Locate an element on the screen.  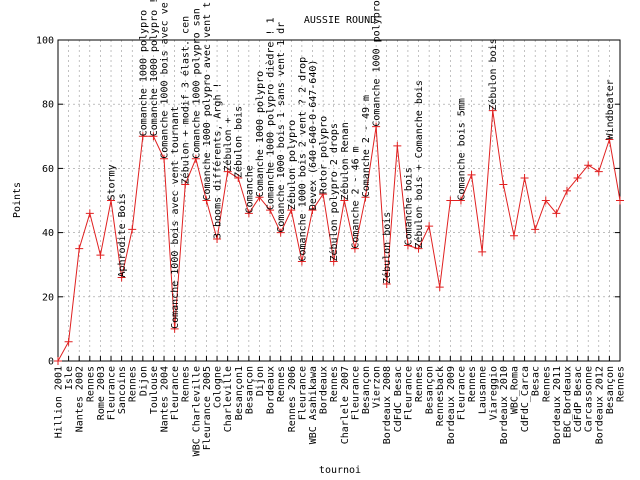
y-tick-label: 20 is located at coordinates (48, 297).